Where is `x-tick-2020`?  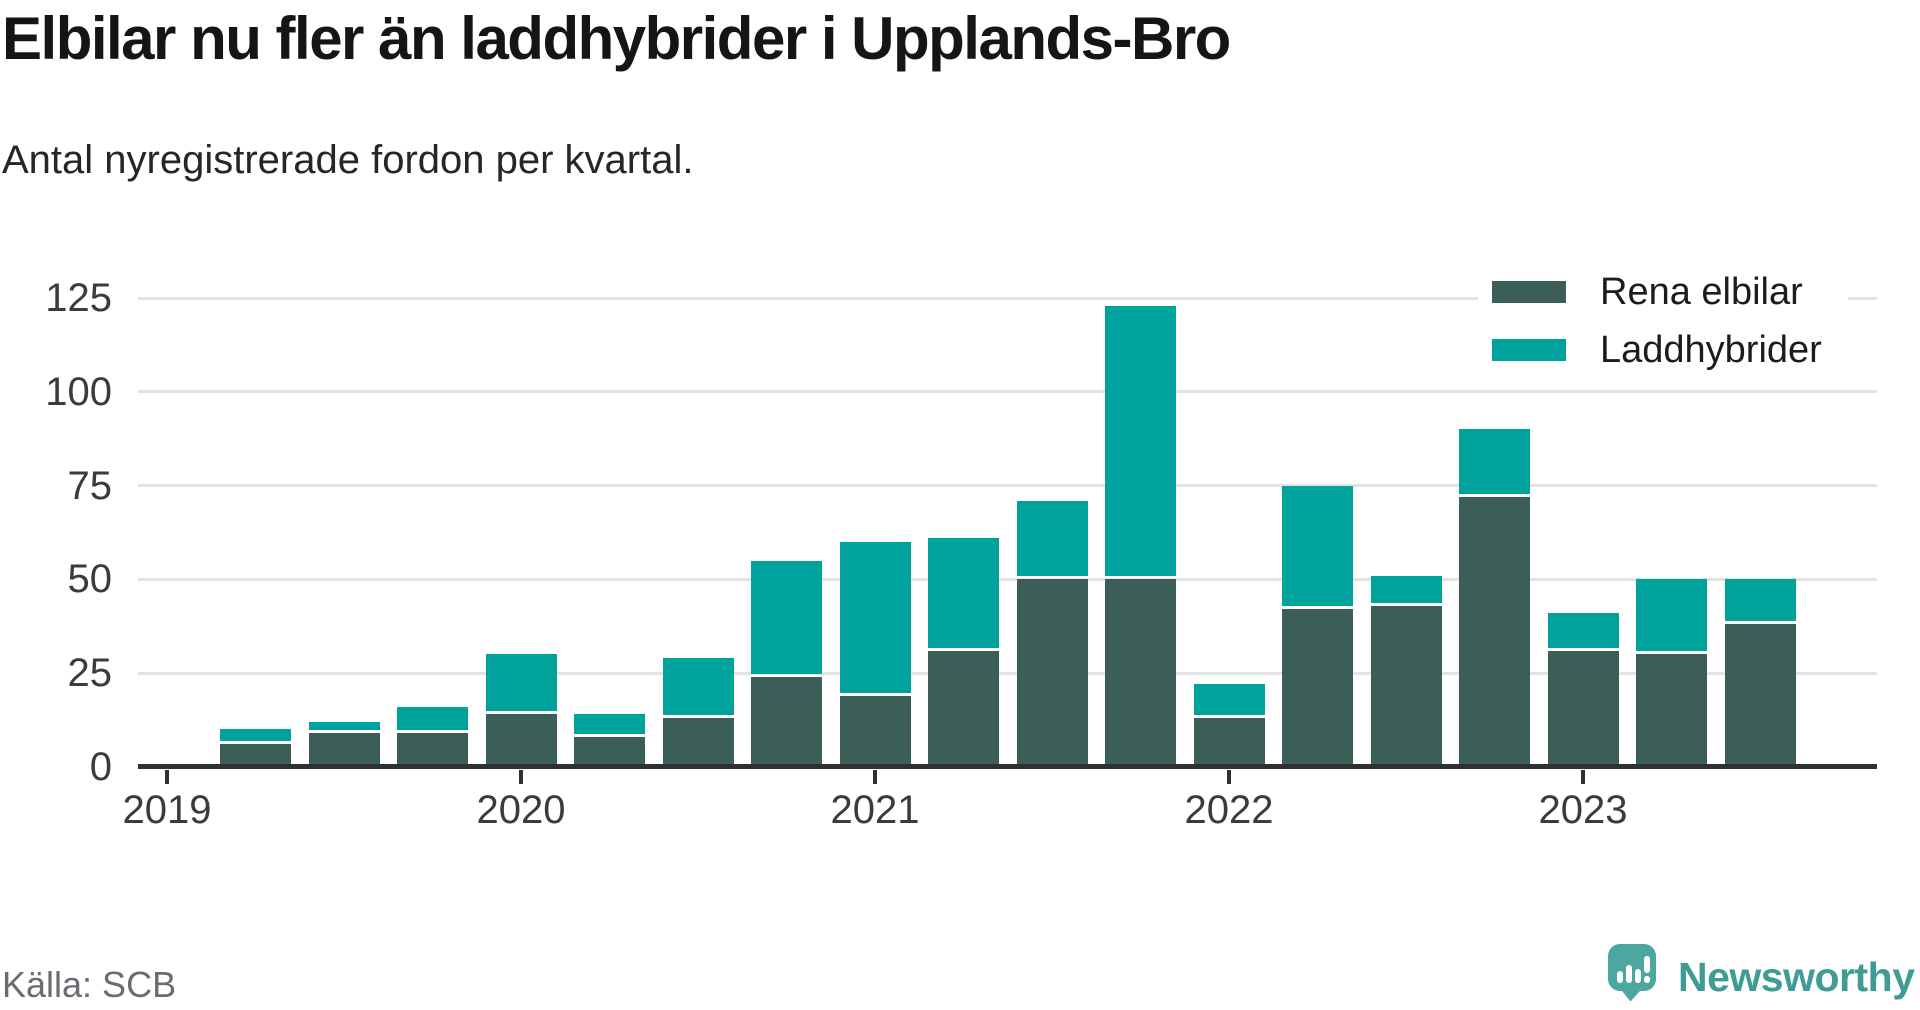 x-tick-2020 is located at coordinates (521, 777).